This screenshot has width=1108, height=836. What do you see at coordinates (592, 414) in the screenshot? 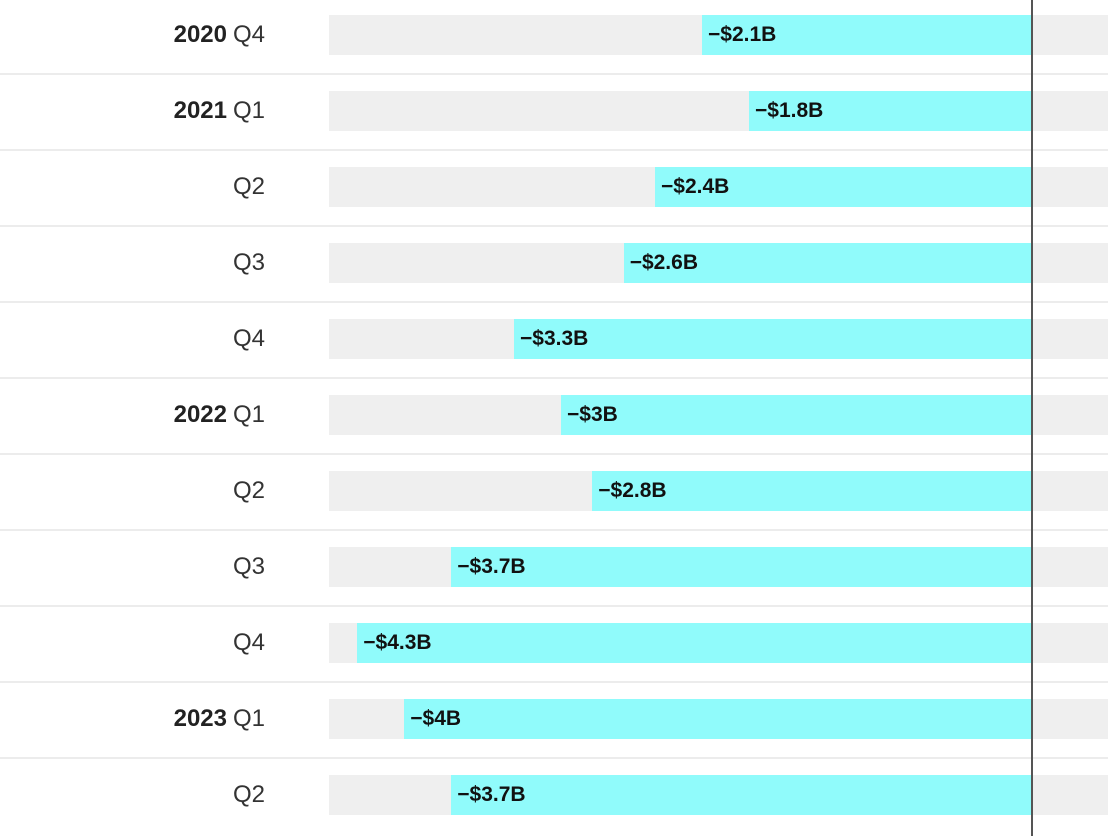
I see `value-label: −$3B` at bounding box center [592, 414].